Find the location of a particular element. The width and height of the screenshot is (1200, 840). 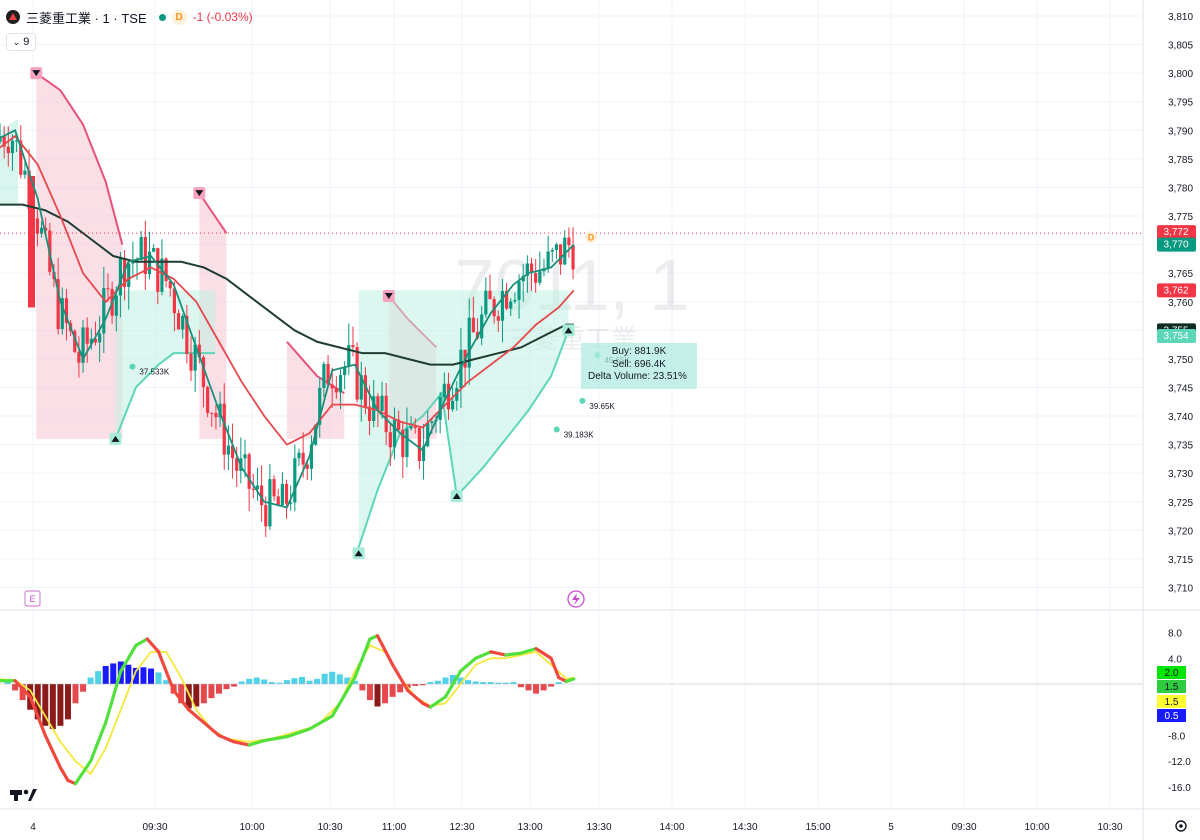

lightning-icon is located at coordinates (576, 599).